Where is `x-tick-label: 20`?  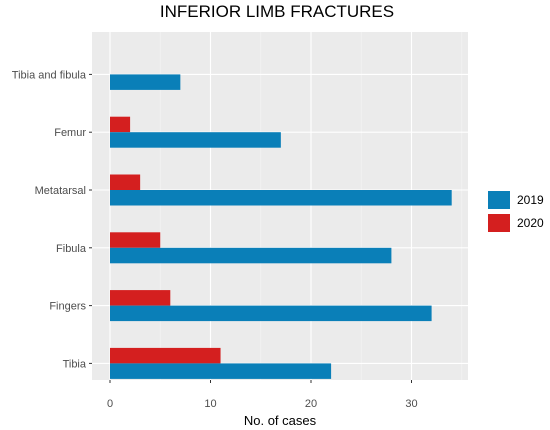 x-tick-label: 20 is located at coordinates (311, 404).